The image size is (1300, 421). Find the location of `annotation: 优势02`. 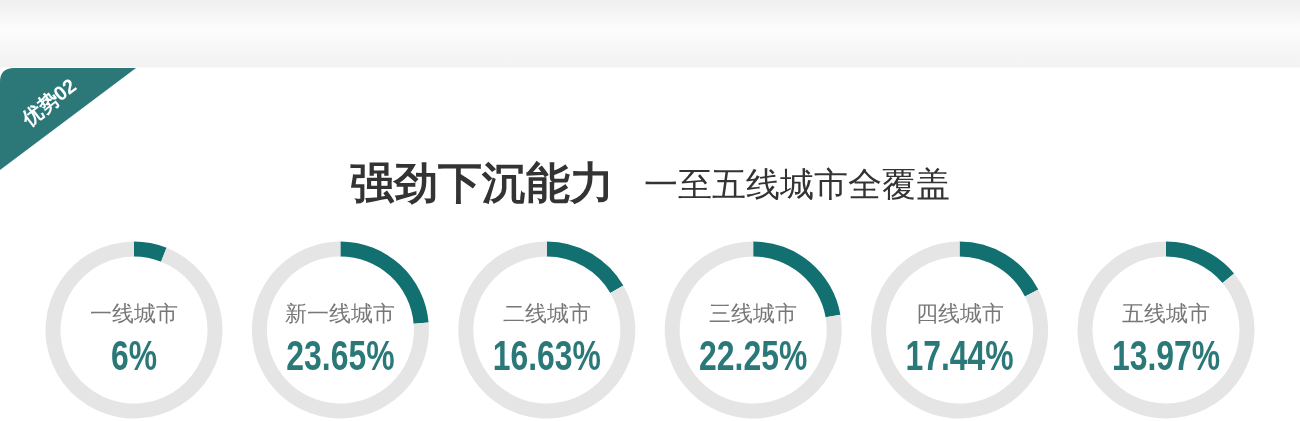

annotation: 优势02 is located at coordinates (49, 102).